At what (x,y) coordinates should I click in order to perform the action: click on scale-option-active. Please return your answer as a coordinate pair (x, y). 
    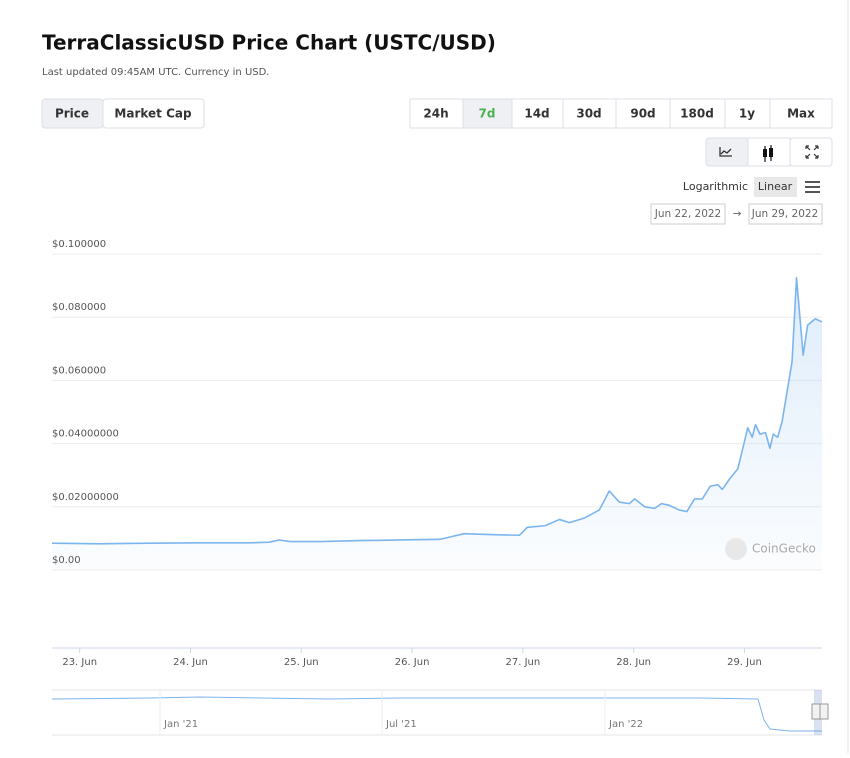
    Looking at the image, I should click on (775, 187).